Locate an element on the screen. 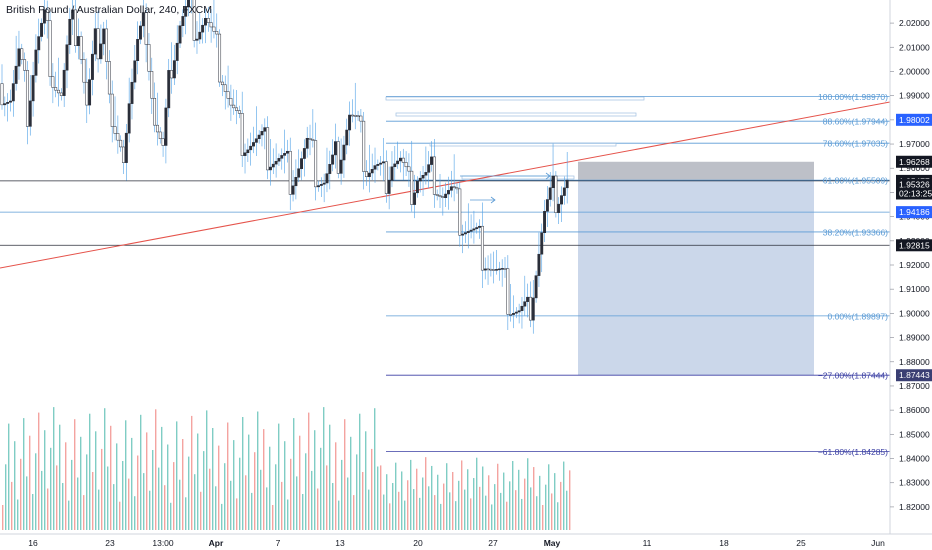 Image resolution: width=932 pixels, height=550 pixels. price-label-text: 1.94186 is located at coordinates (914, 212).